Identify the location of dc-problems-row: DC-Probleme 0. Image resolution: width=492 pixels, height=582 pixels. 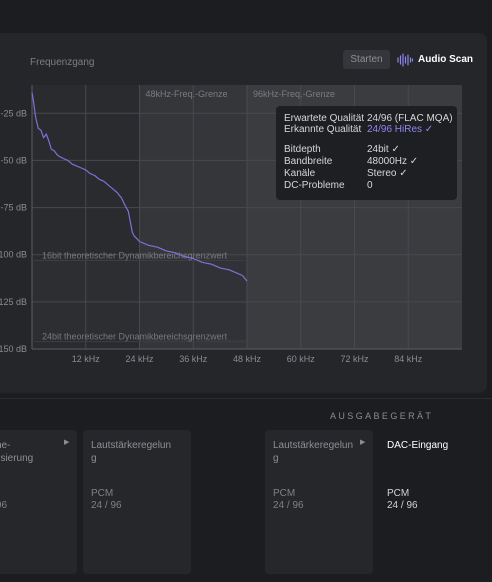
(328, 186).